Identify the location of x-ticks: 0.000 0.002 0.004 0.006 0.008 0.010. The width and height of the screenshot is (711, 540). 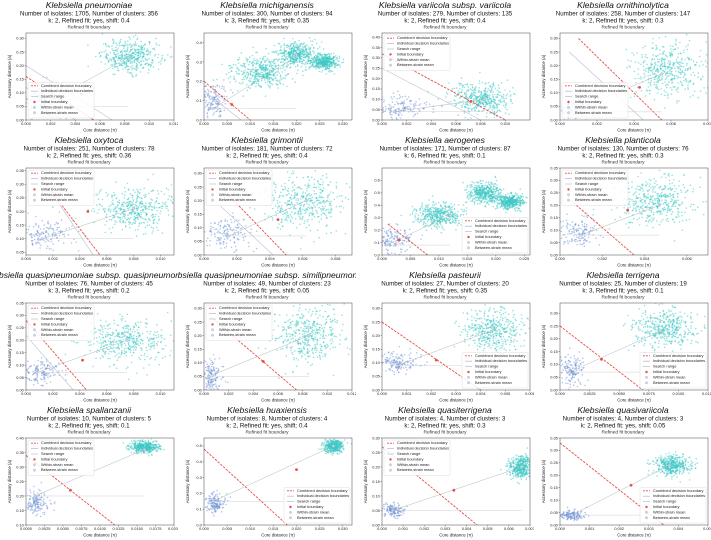
(444, 123).